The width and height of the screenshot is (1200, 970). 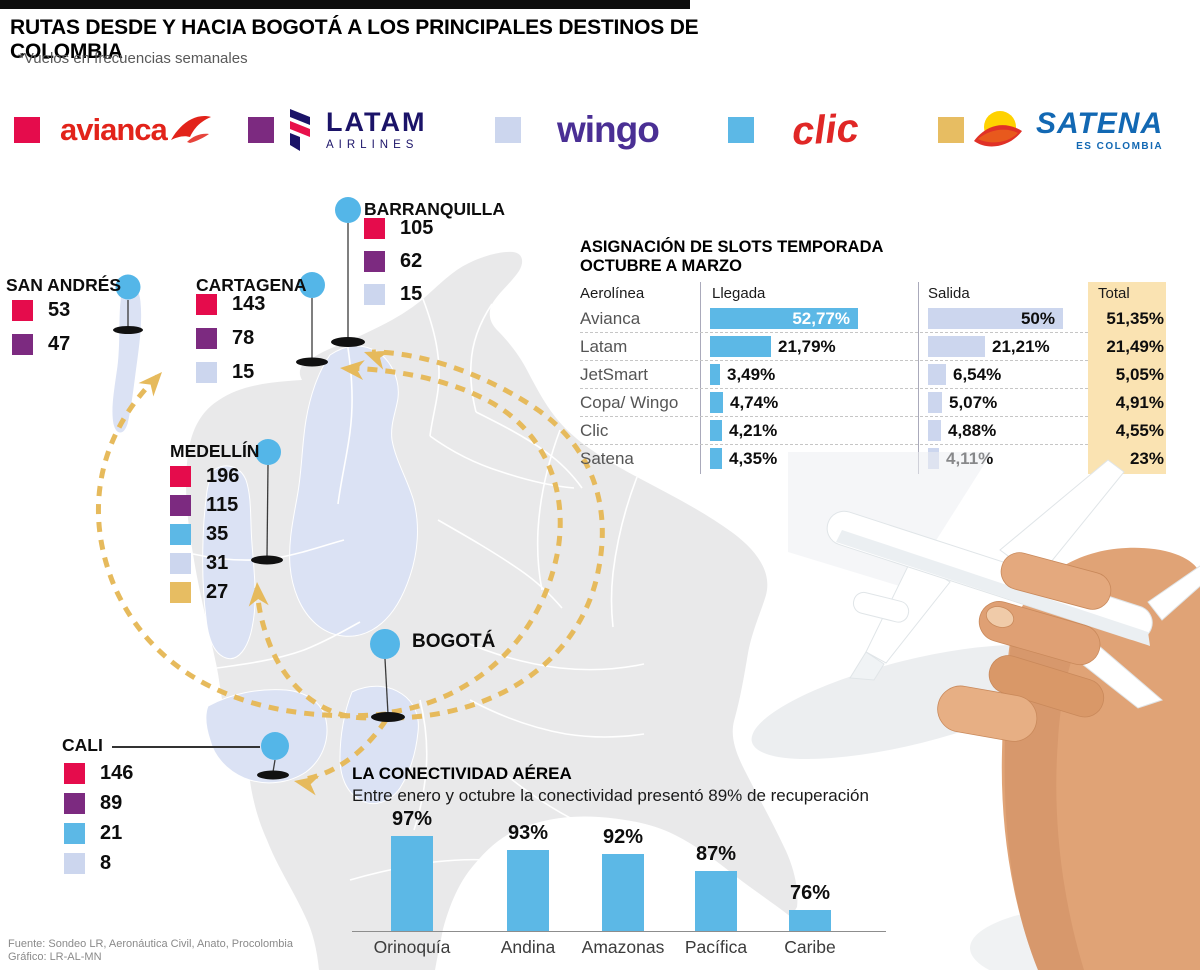 I want to click on table-divider, so click(x=700, y=378).